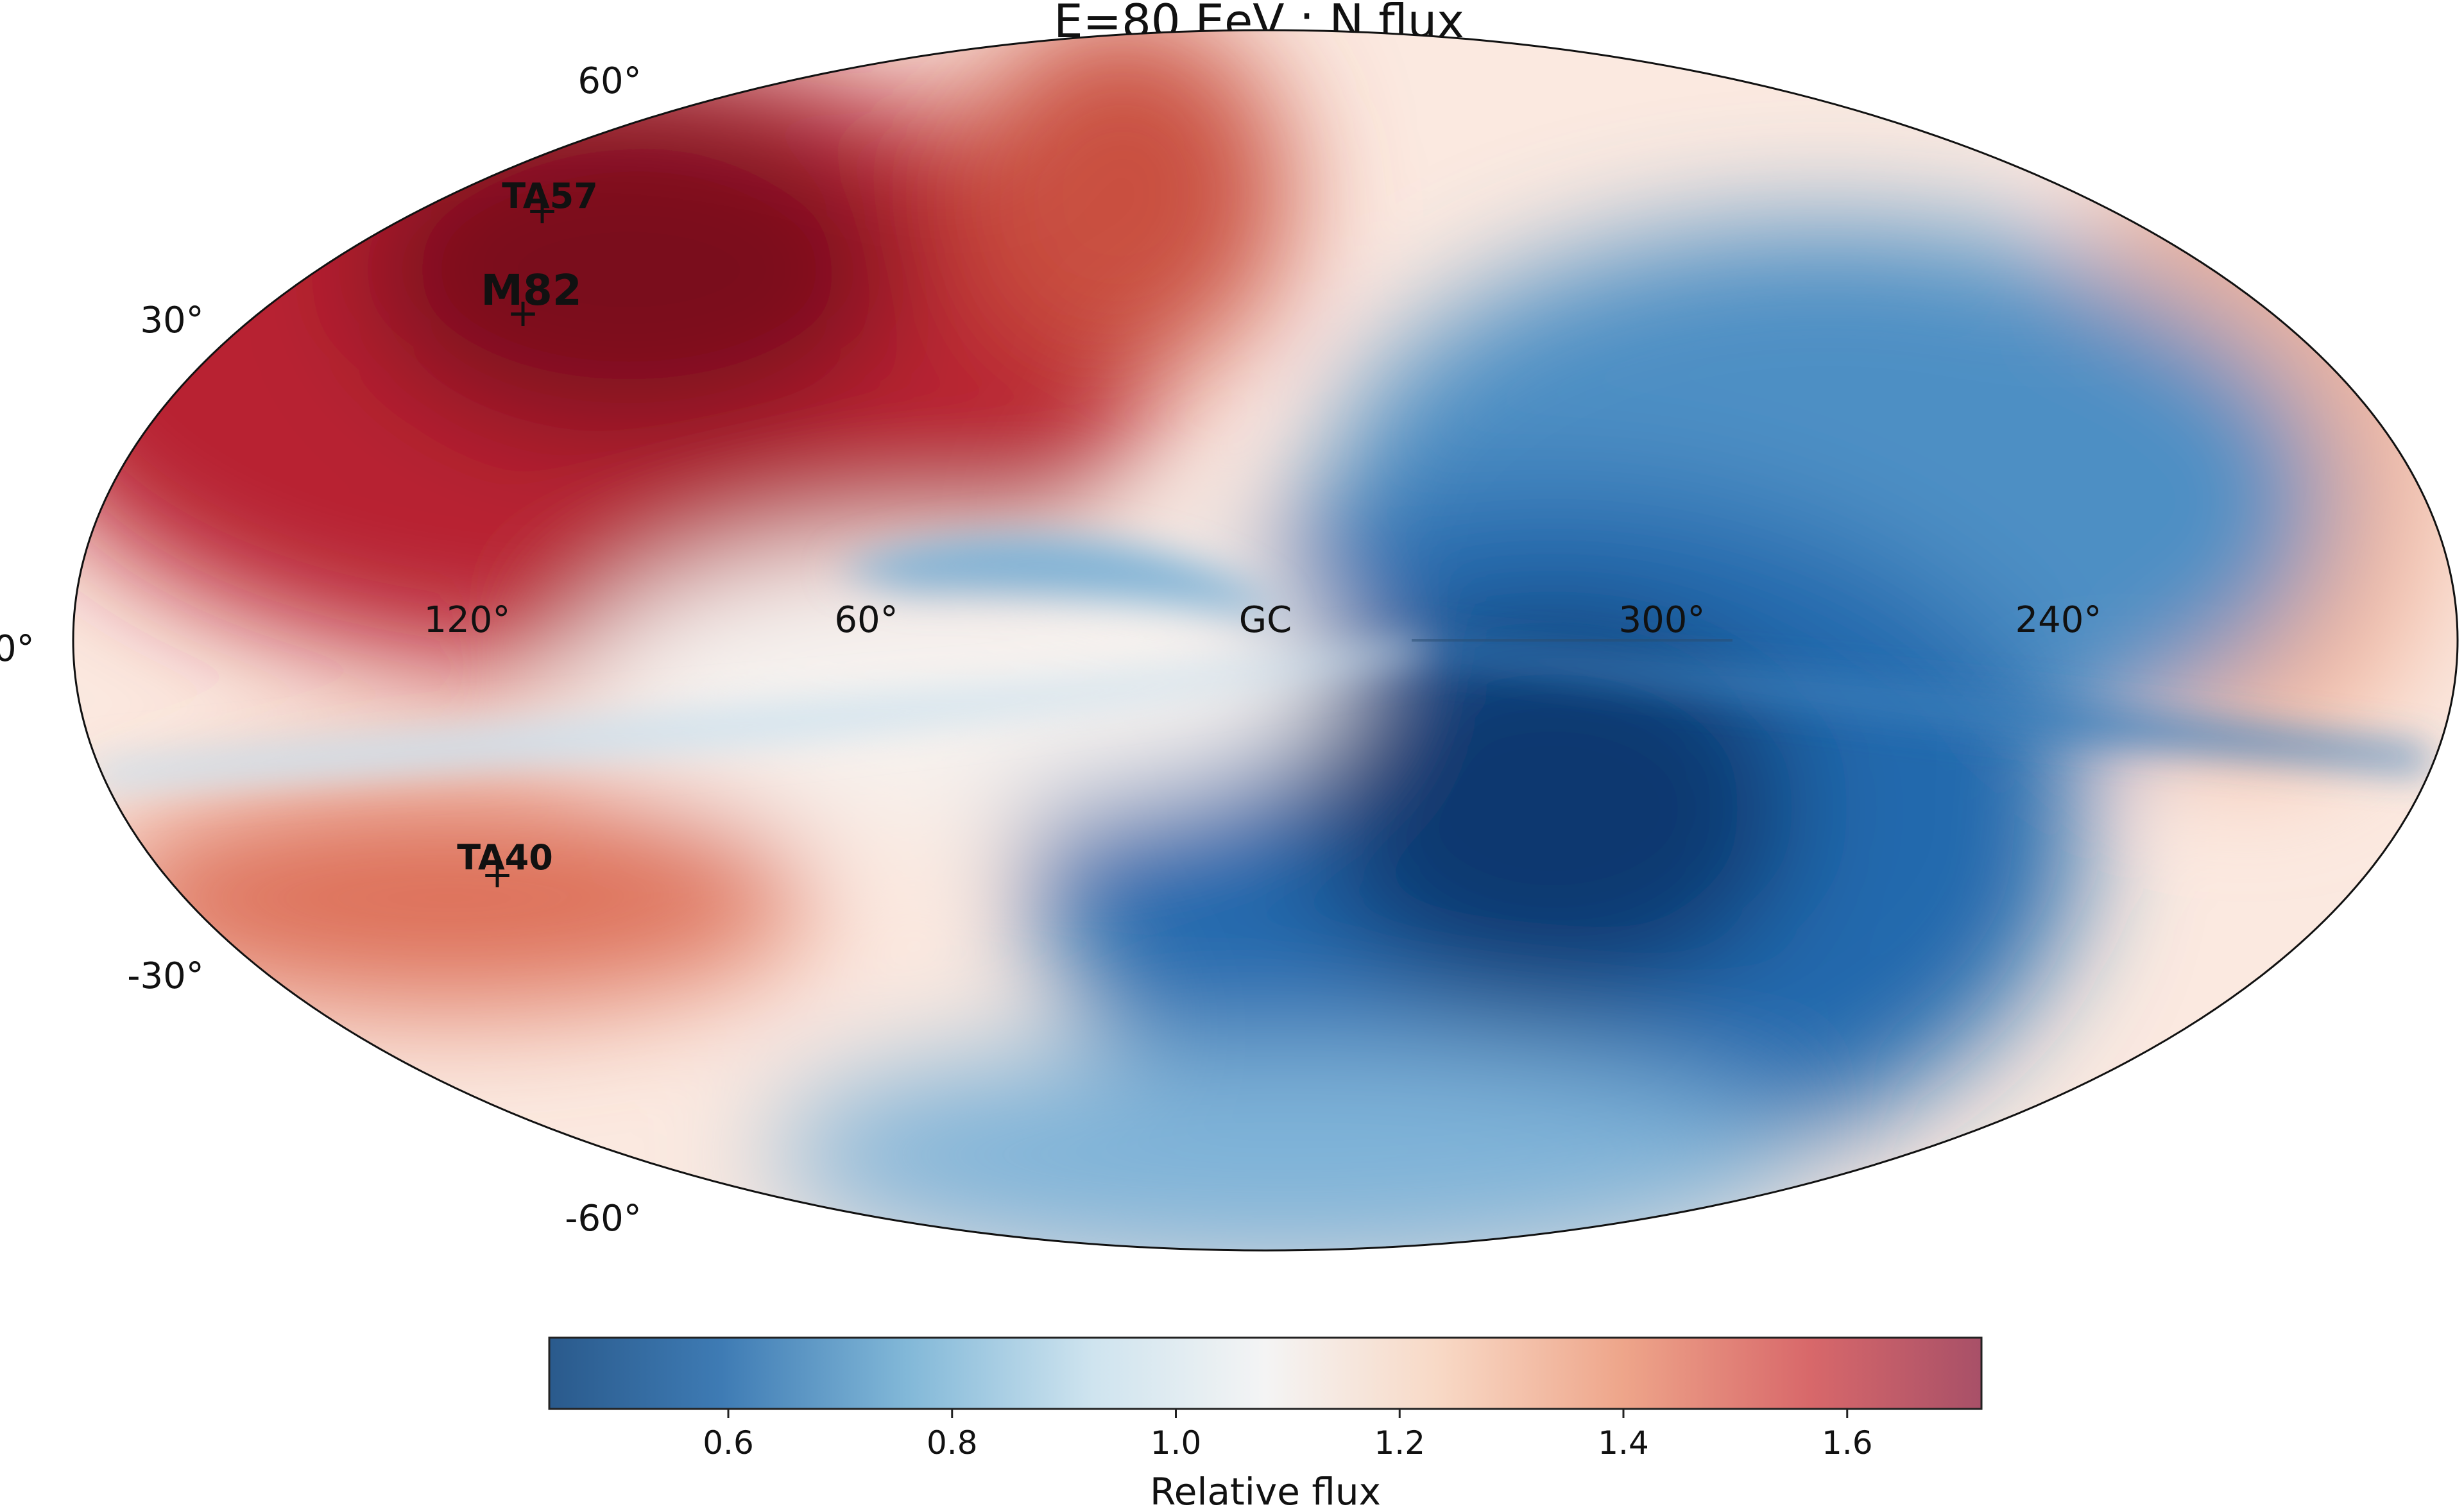  I want to click on lon-label-60: 60°, so click(866, 620).